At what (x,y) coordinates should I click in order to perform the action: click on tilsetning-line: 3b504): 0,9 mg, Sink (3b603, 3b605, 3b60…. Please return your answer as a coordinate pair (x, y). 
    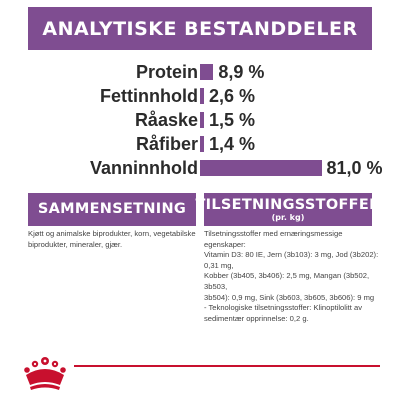
    Looking at the image, I should click on (289, 297).